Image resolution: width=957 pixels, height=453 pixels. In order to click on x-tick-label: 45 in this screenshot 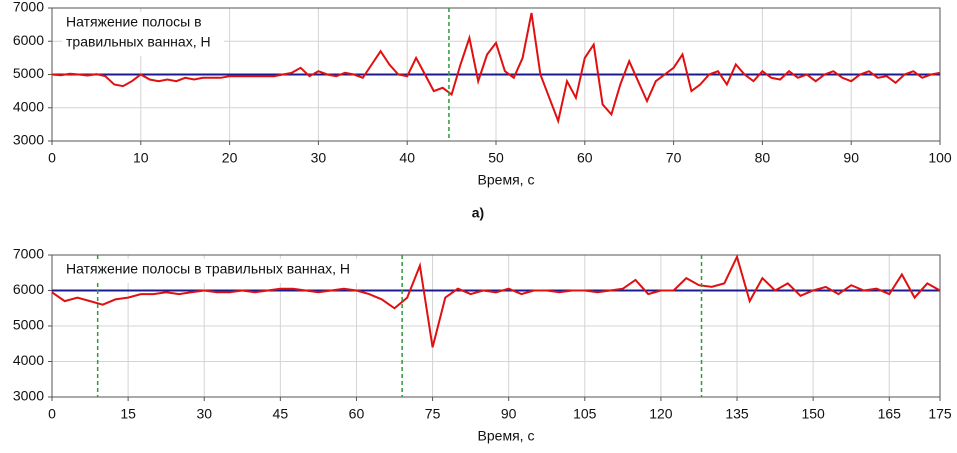, I will do `click(281, 414)`.